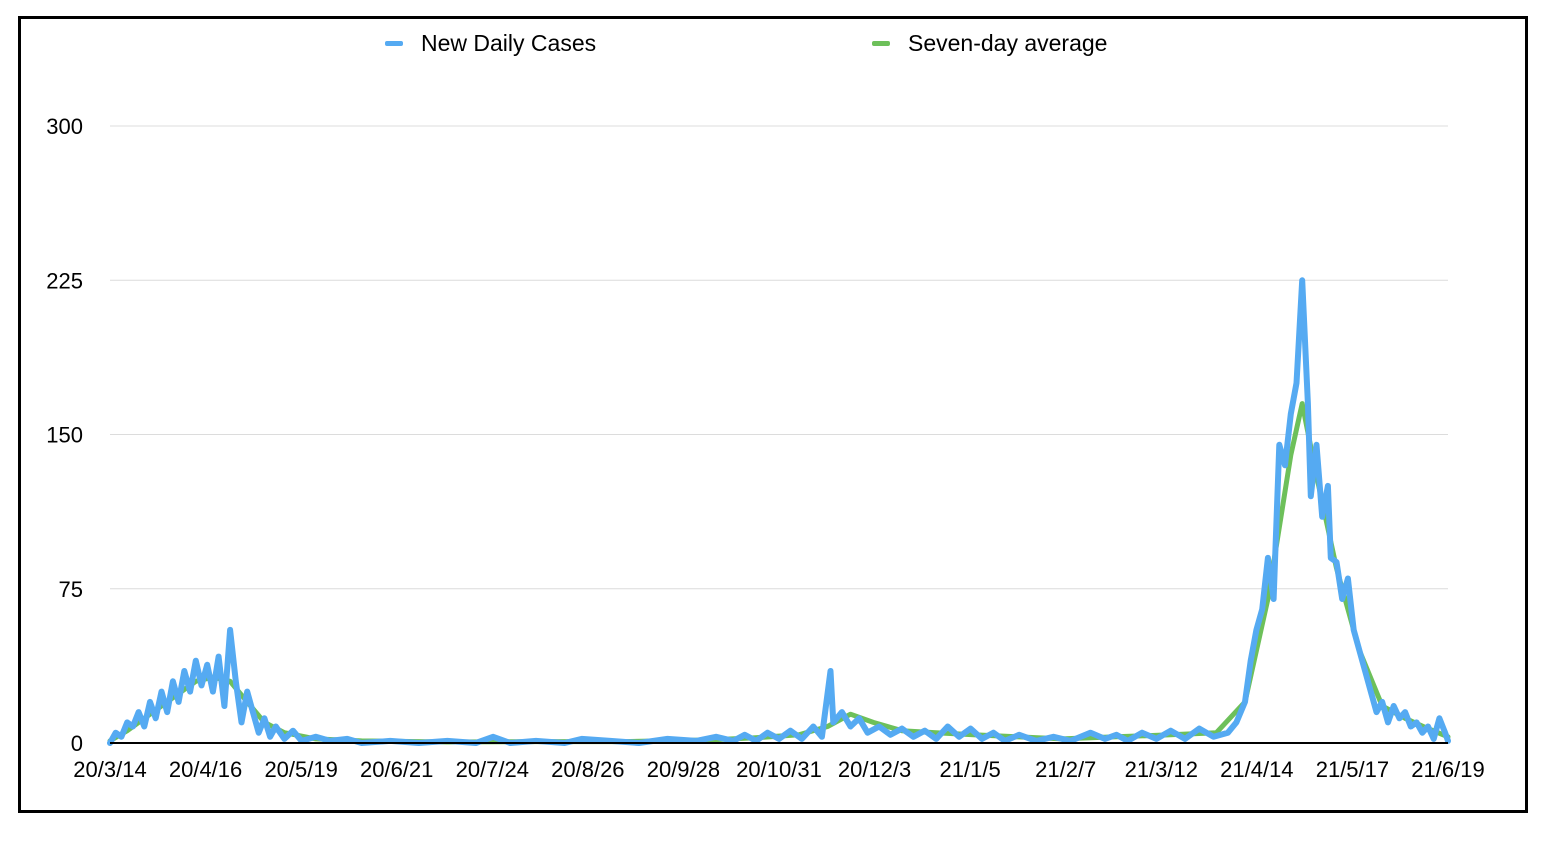 This screenshot has width=1560, height=846. I want to click on x-tick-label: 20/6/21, so click(396, 769).